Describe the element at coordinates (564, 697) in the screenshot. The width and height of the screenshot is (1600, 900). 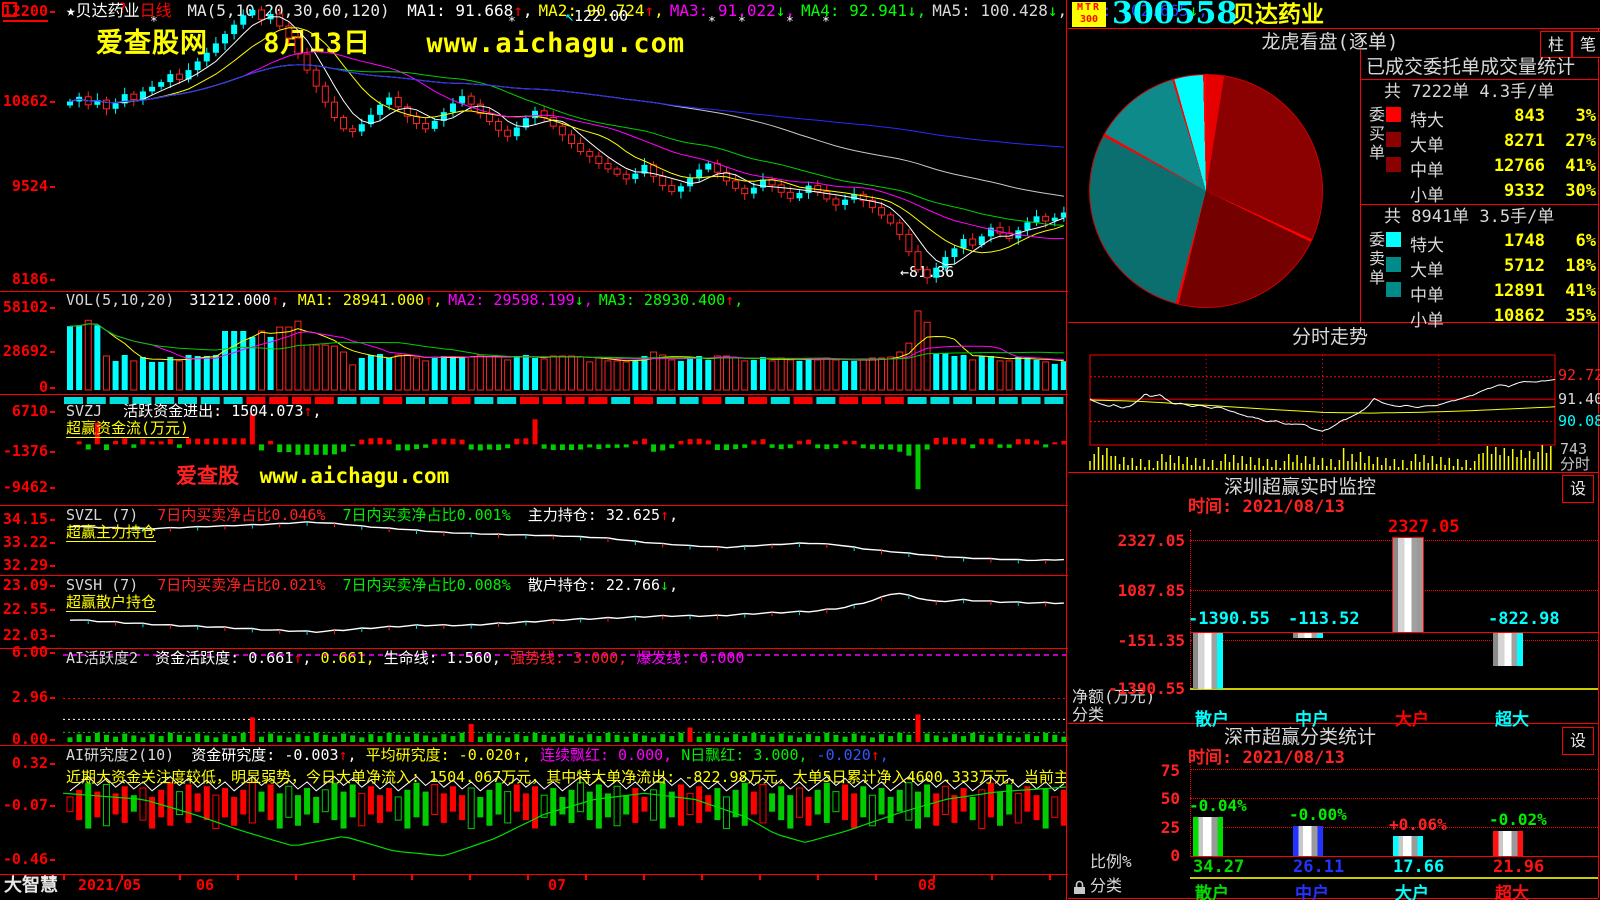
I see `ai-activity-chart` at that location.